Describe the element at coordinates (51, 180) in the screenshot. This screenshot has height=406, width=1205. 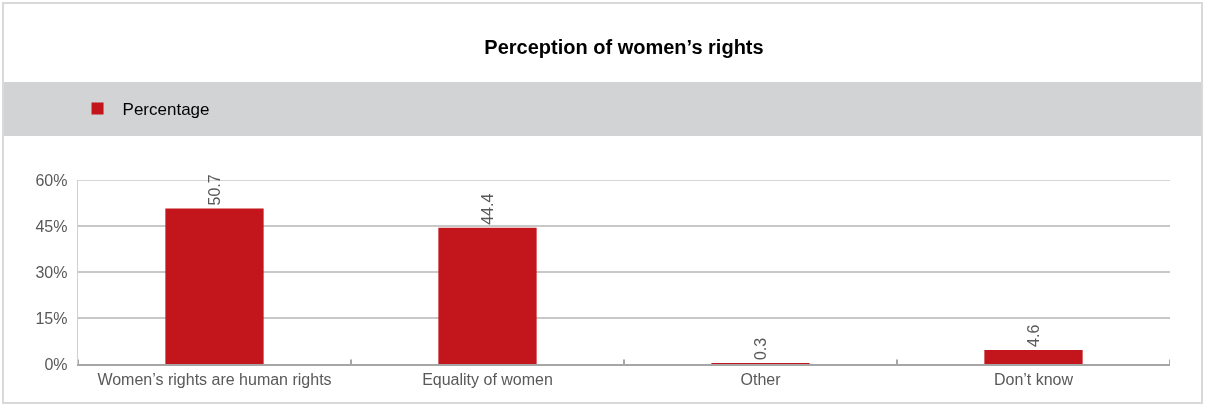
I see `y-tick-label: 60%` at that location.